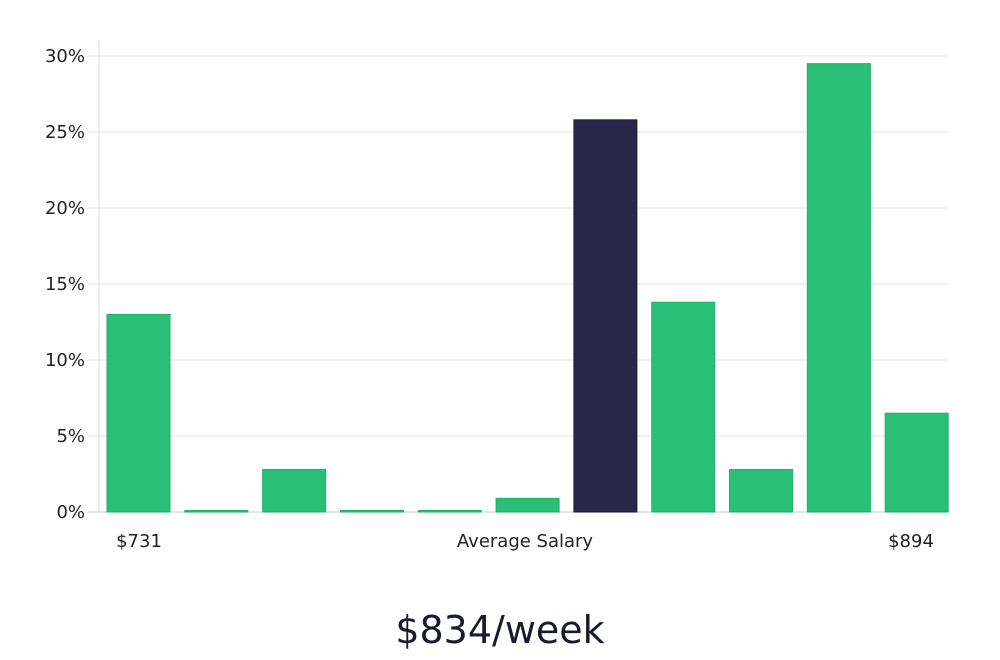 The width and height of the screenshot is (1000, 660). I want to click on y-tick-label: 30%, so click(65, 56).